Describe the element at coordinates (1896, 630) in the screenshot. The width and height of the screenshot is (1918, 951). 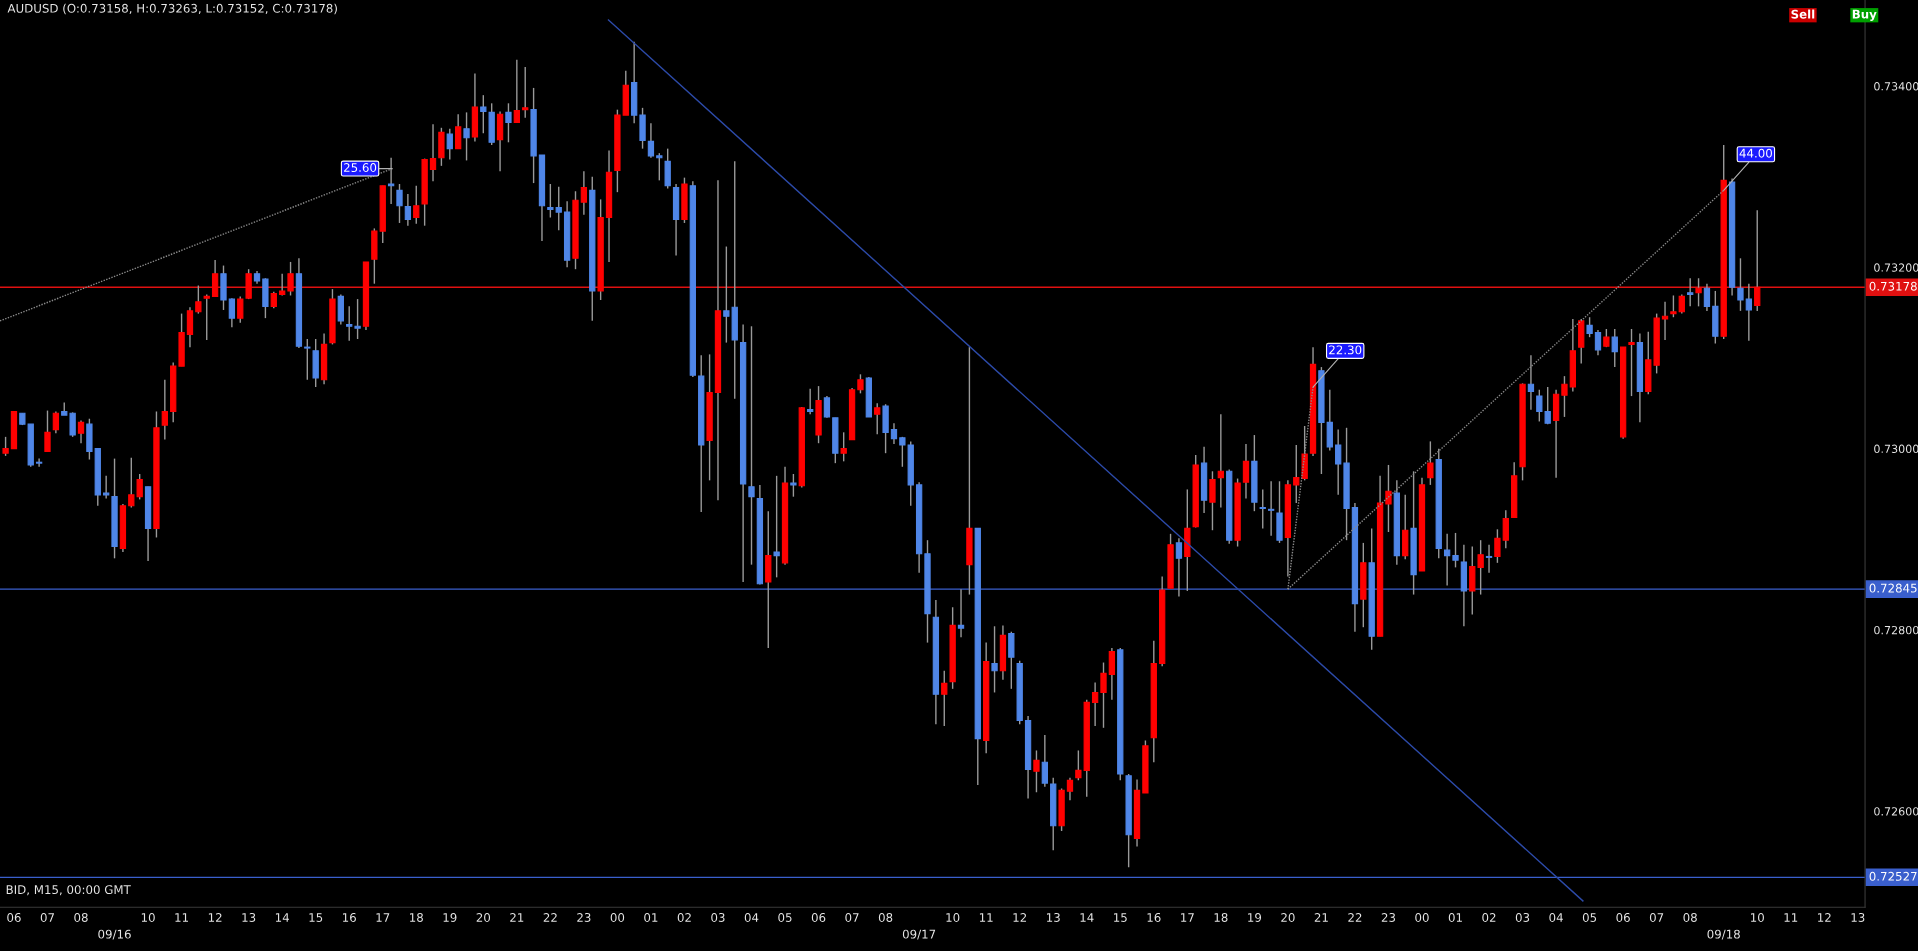
I see `y-tick-label: 0.72800` at that location.